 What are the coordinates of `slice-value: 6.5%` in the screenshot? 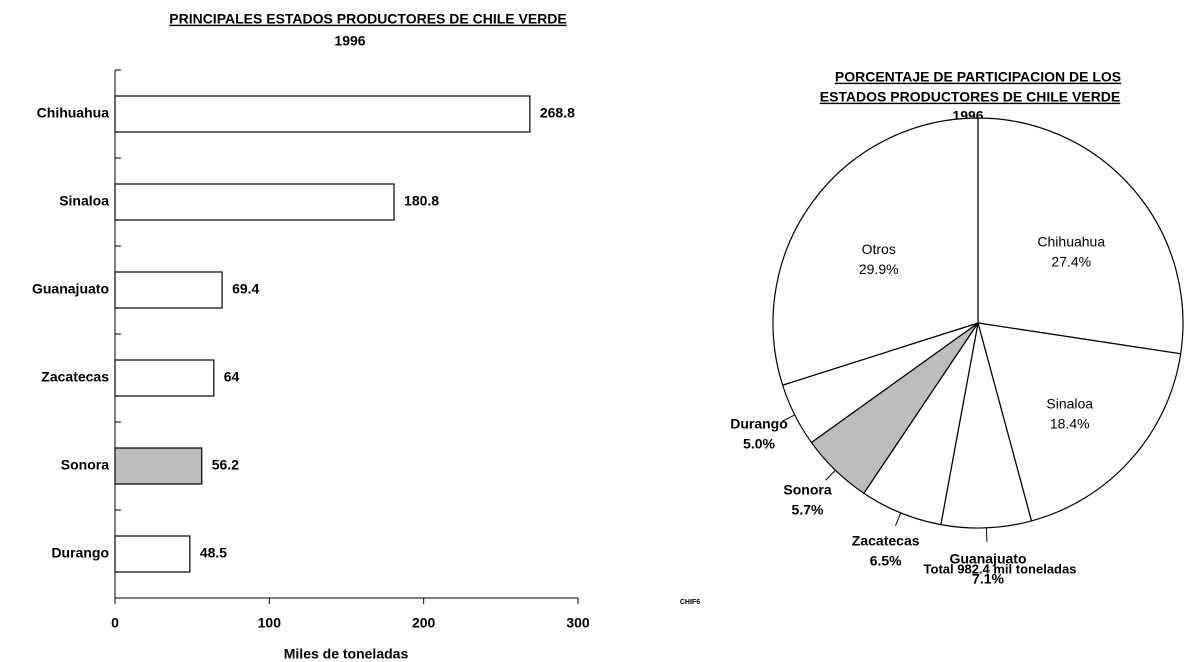 It's located at (886, 561).